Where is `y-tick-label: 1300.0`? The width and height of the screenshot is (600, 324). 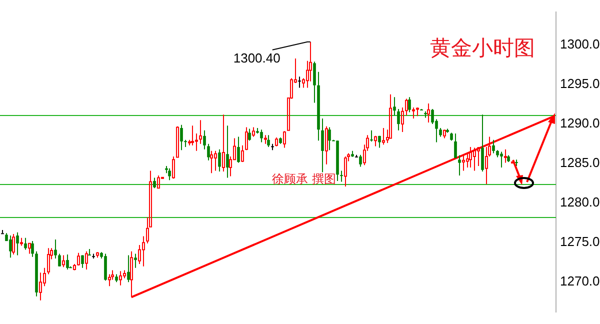
y-tick-label: 1300.0 is located at coordinates (580, 44).